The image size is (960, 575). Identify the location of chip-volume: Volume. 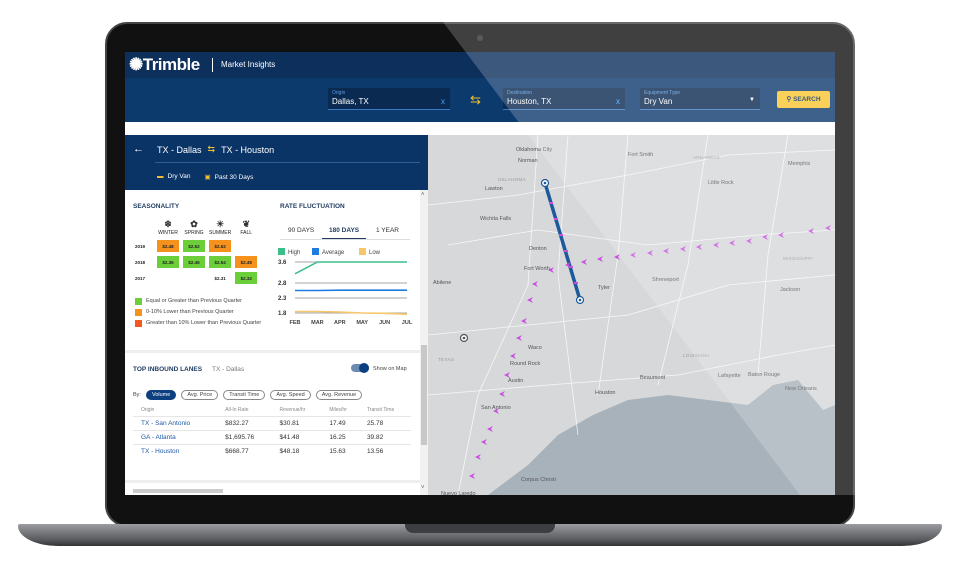
(161, 395).